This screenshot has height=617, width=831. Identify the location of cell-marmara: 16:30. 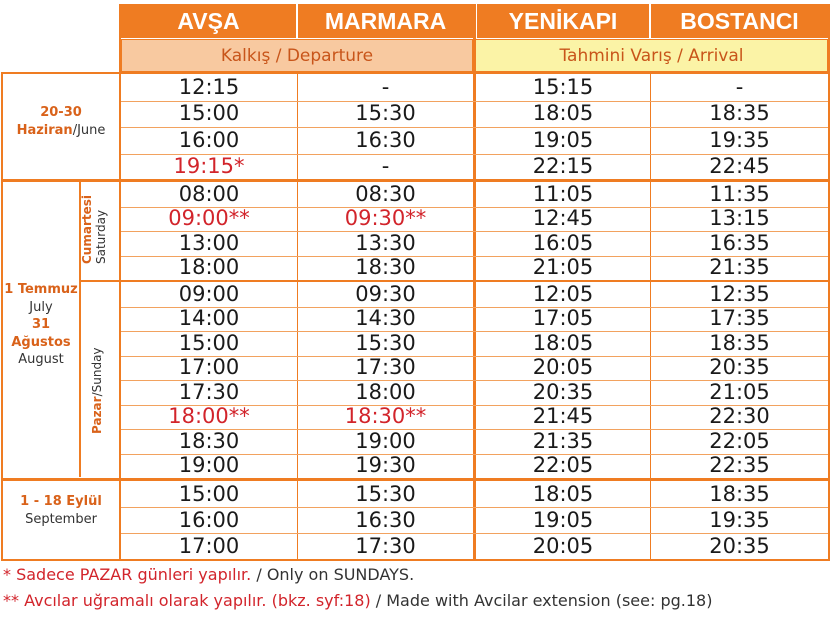
(385, 519).